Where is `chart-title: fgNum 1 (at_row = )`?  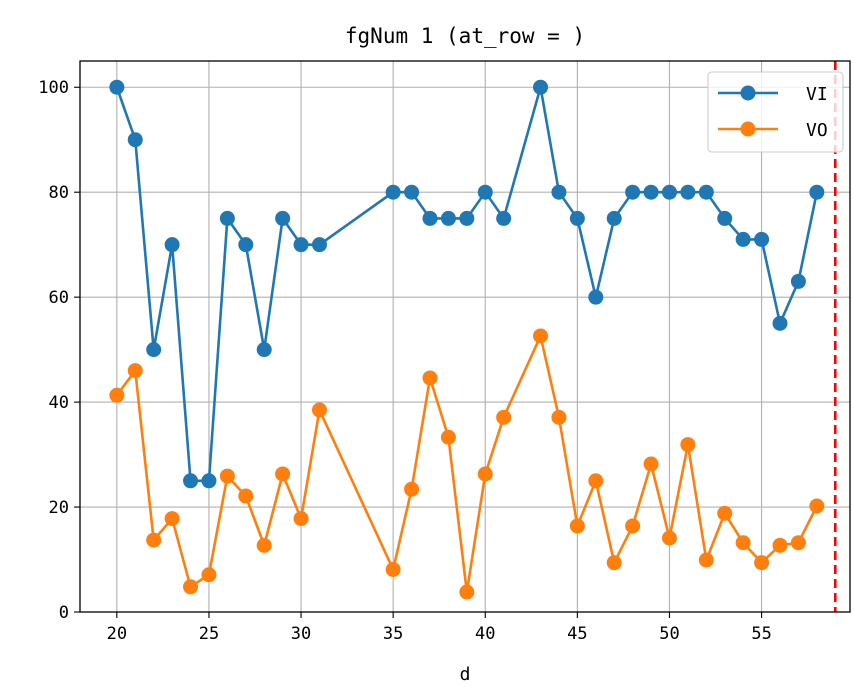
chart-title: fgNum 1 (at_row = ) is located at coordinates (465, 36).